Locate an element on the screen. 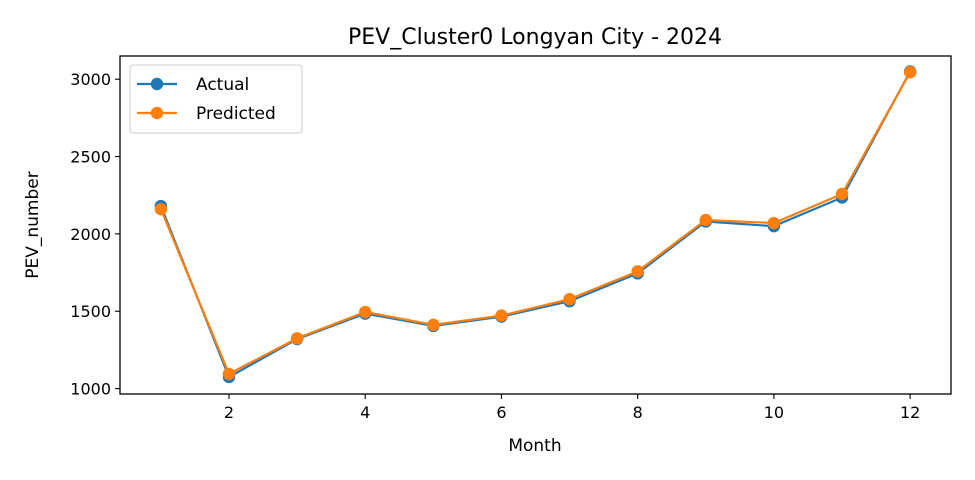 This screenshot has height=480, width=975. x-tick-label: 4 is located at coordinates (365, 412).